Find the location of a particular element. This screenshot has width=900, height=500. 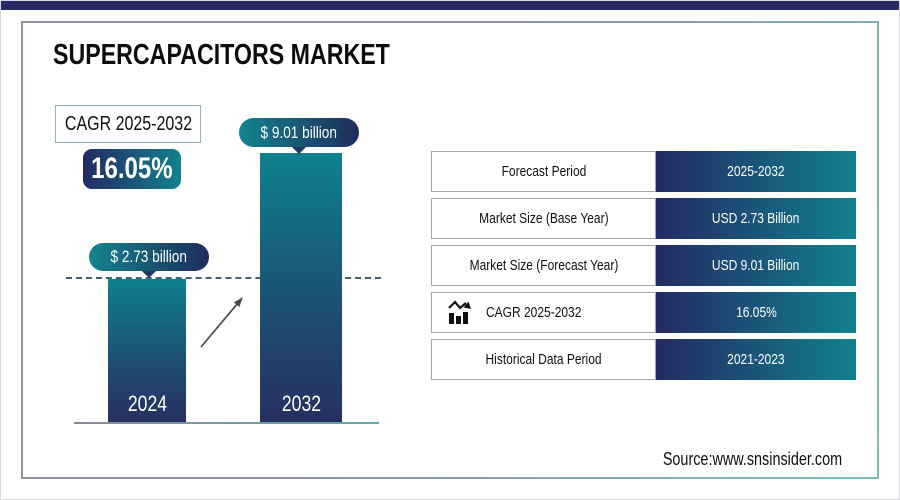

table-row-value-text: 2025-2032 is located at coordinates (756, 171).